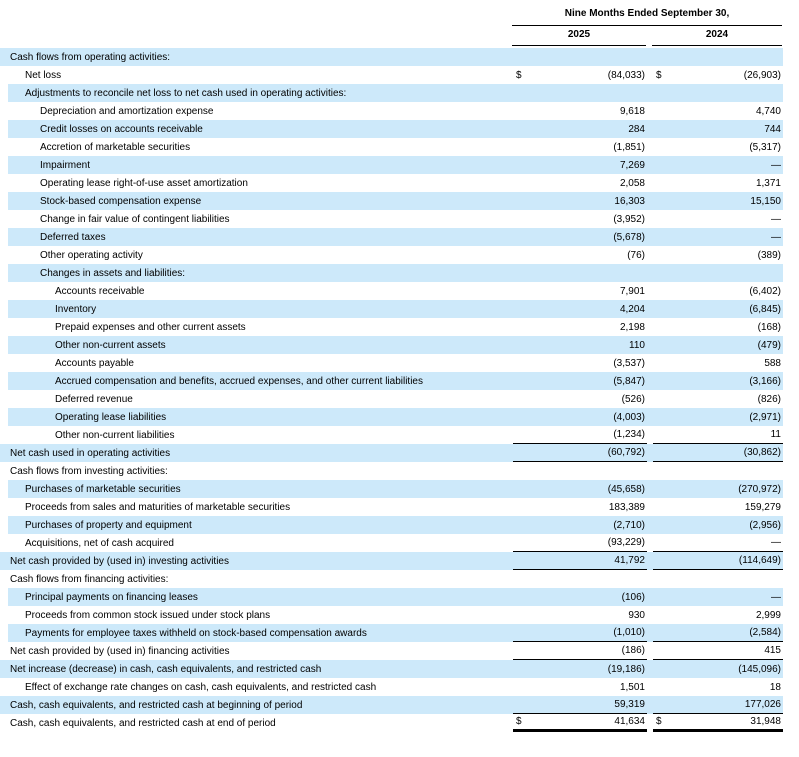 This screenshot has height=757, width=799. What do you see at coordinates (629, 381) in the screenshot?
I see `value-2025: (5,847)` at bounding box center [629, 381].